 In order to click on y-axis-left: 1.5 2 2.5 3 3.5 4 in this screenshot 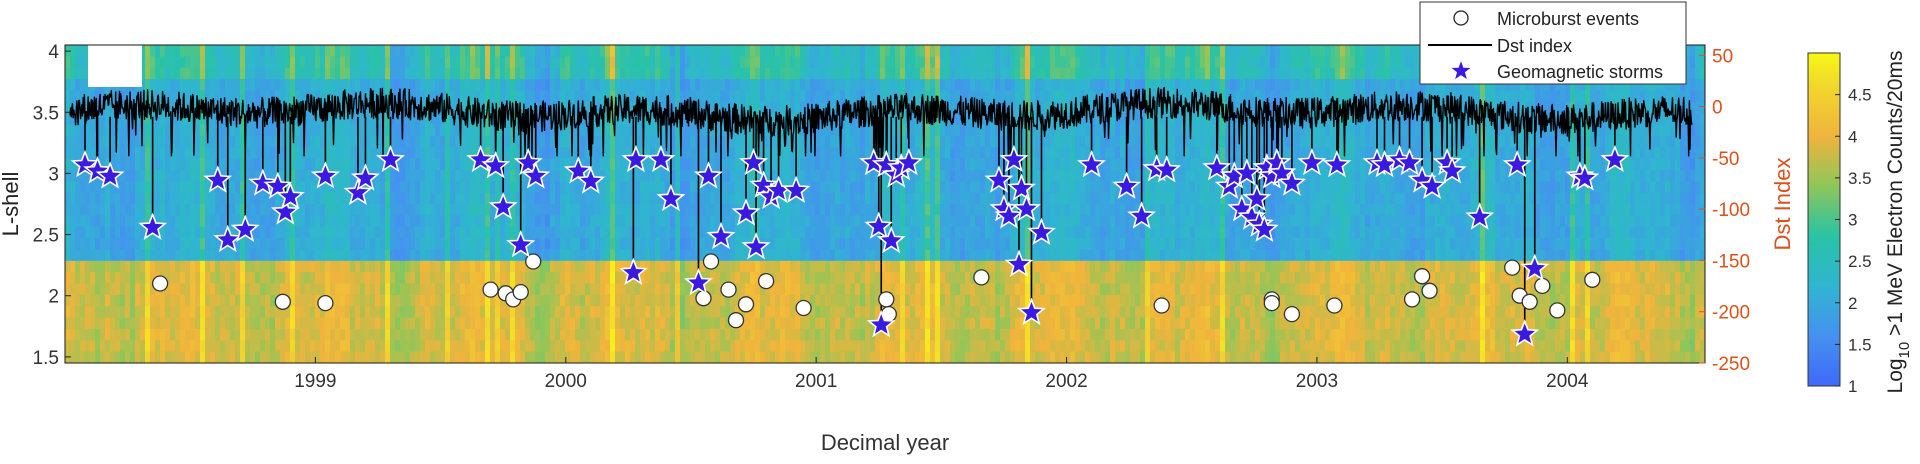, I will do `click(52, 205)`.